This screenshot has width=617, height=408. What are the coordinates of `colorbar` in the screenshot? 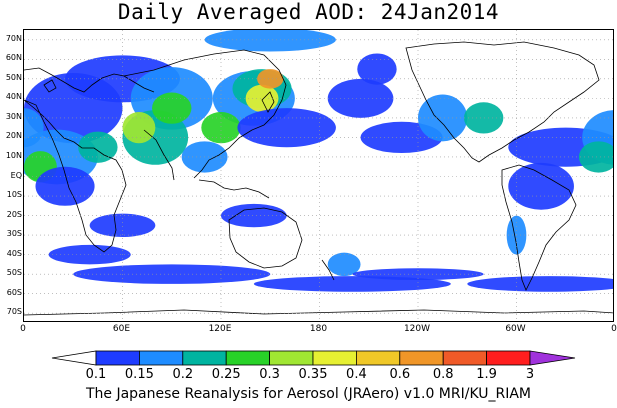 It's located at (313, 358).